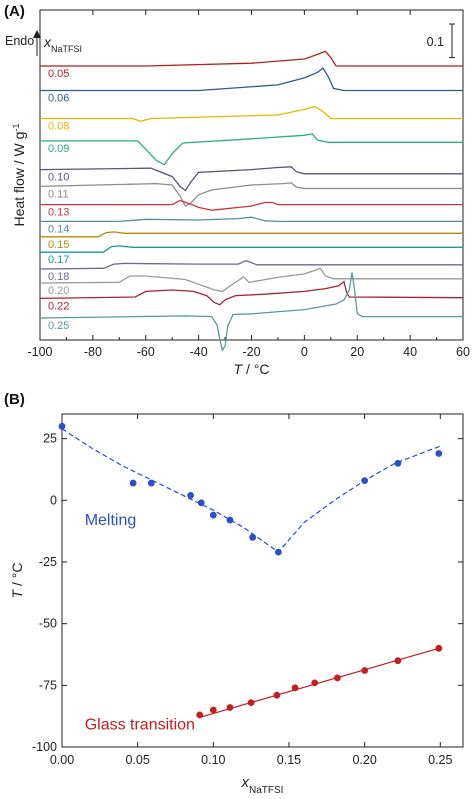 The width and height of the screenshot is (474, 799). Describe the element at coordinates (17, 581) in the screenshot. I see `y-axis-label: T / °C` at that location.